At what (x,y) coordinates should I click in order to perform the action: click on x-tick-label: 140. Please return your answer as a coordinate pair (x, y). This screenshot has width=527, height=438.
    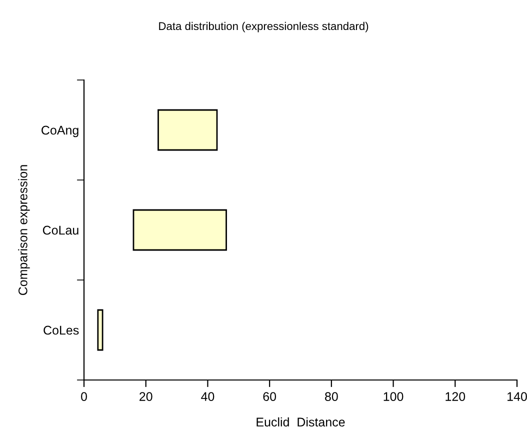
    Looking at the image, I should click on (517, 396).